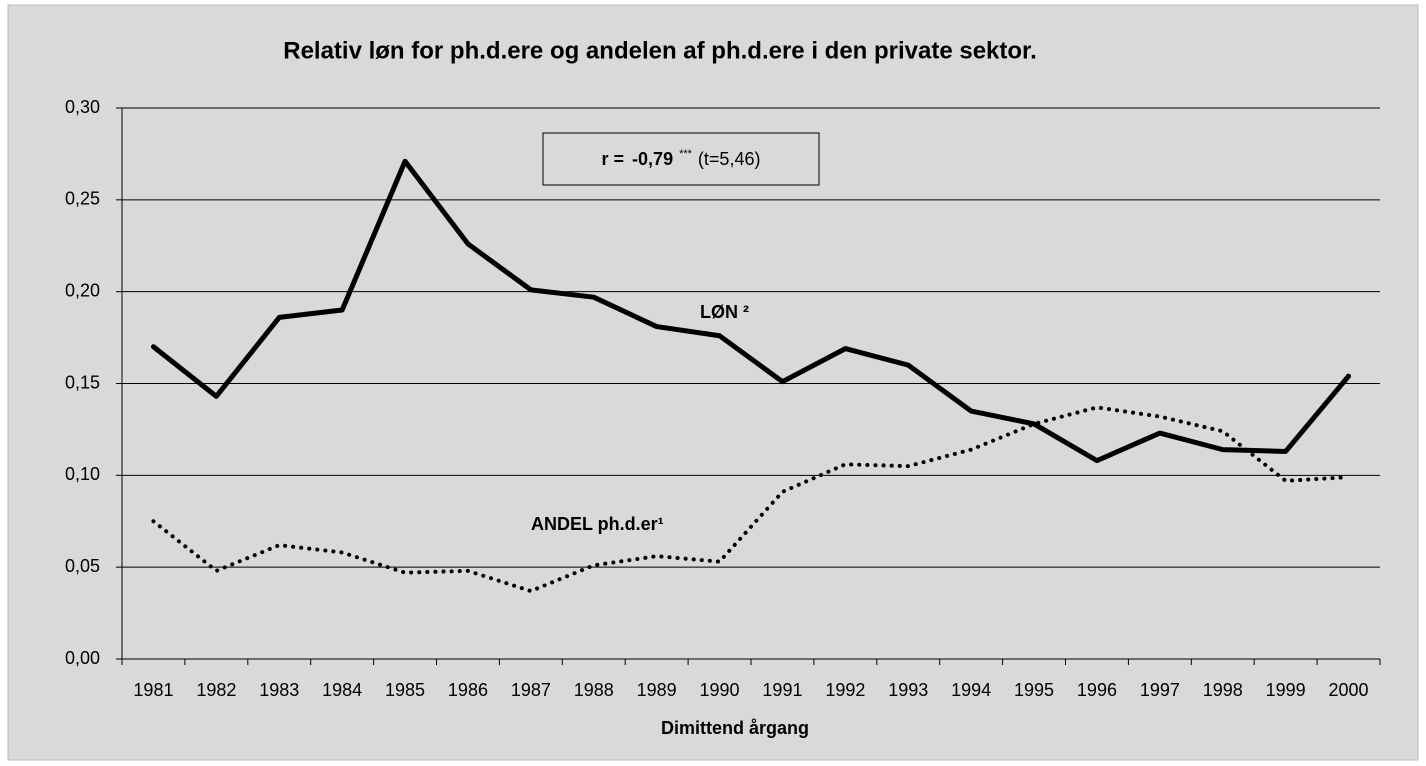 The height and width of the screenshot is (766, 1426). Describe the element at coordinates (686, 154) in the screenshot. I see `stars: ***` at that location.